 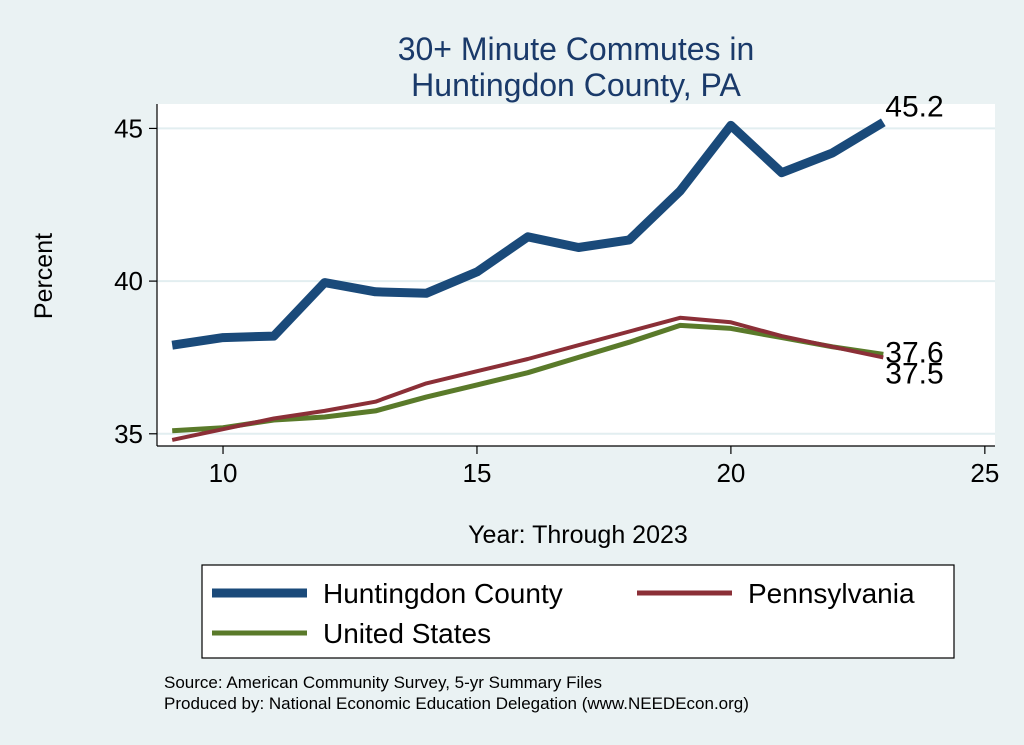 I want to click on legend-label-united-states: United States, so click(x=407, y=633).